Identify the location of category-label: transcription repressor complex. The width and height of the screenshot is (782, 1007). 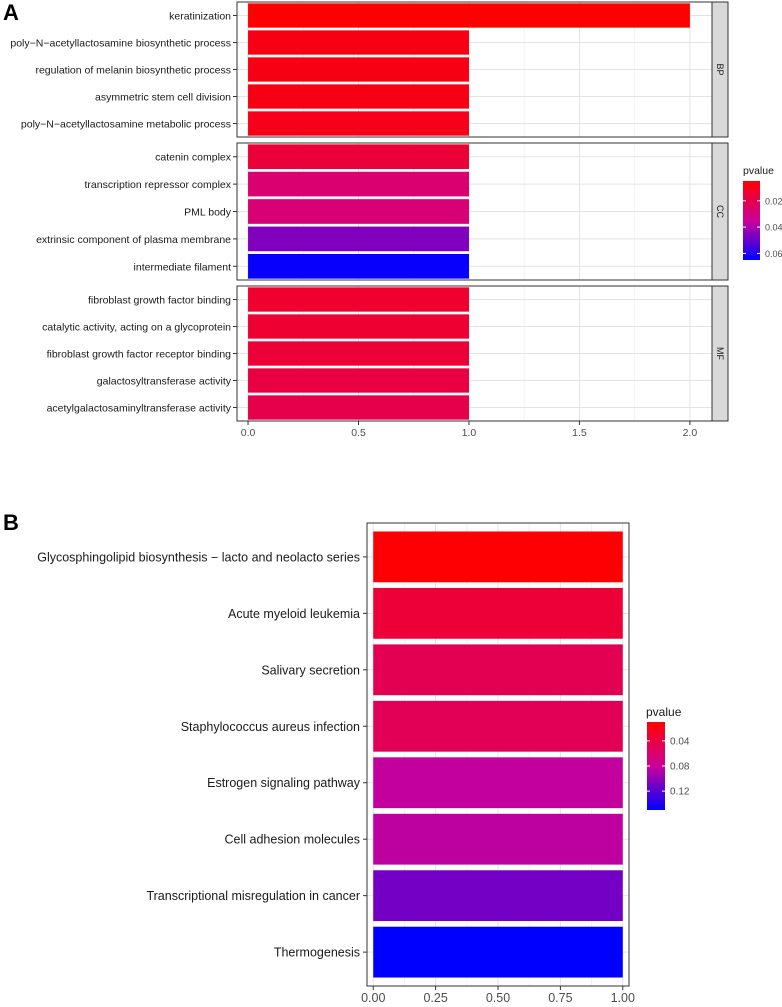
(158, 185).